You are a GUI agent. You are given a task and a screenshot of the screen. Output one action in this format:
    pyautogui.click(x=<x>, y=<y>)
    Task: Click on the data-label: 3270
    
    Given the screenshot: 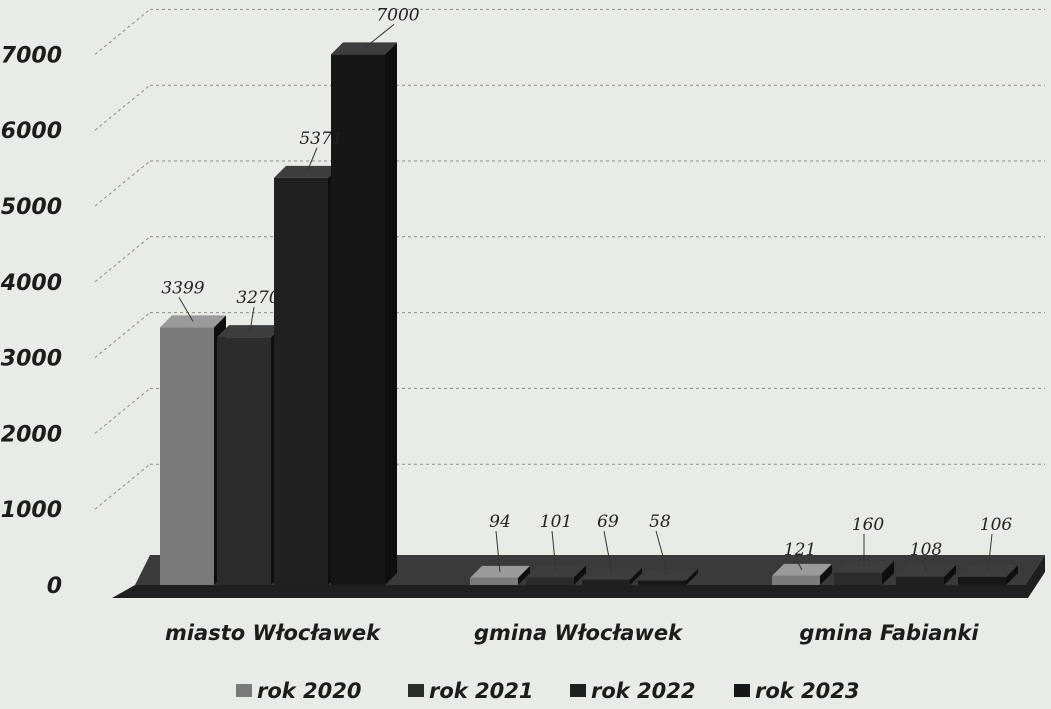 What is the action you would take?
    pyautogui.click(x=257, y=298)
    